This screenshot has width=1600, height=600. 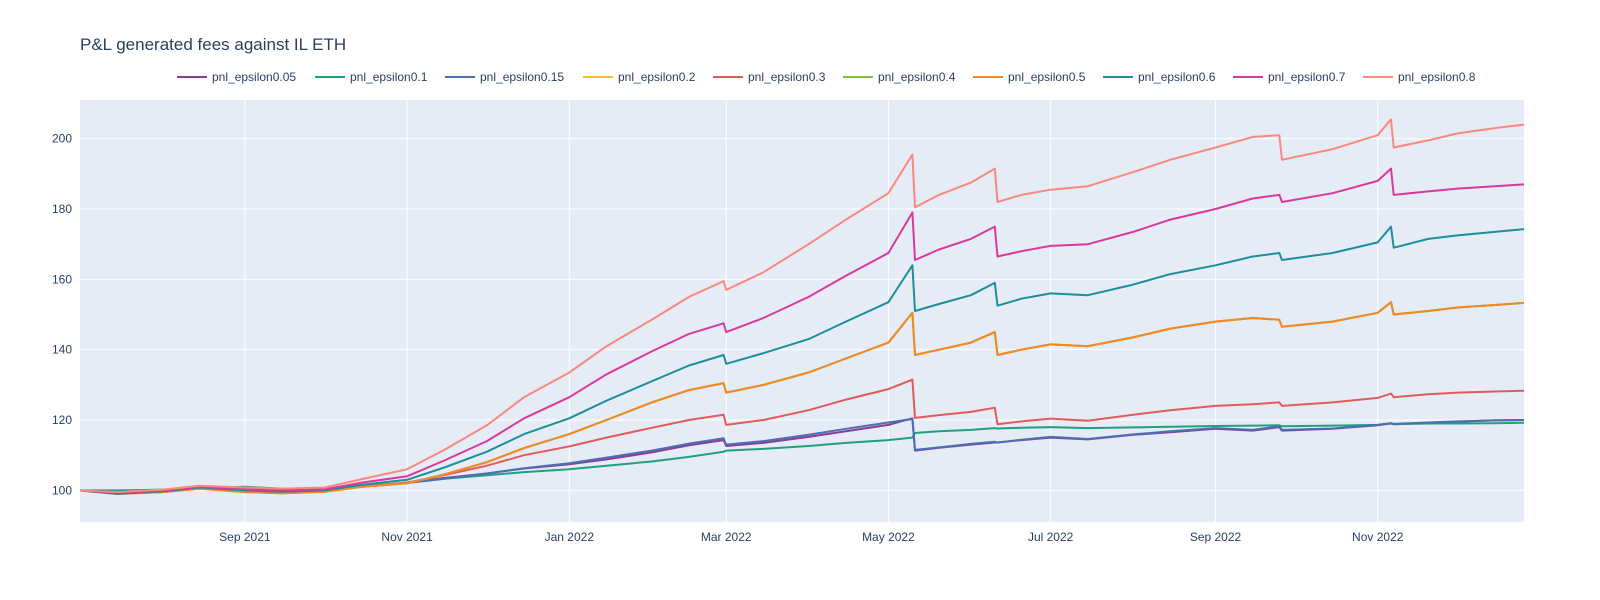 I want to click on legend-item: pnl_epsilon0.5, so click(x=1029, y=77).